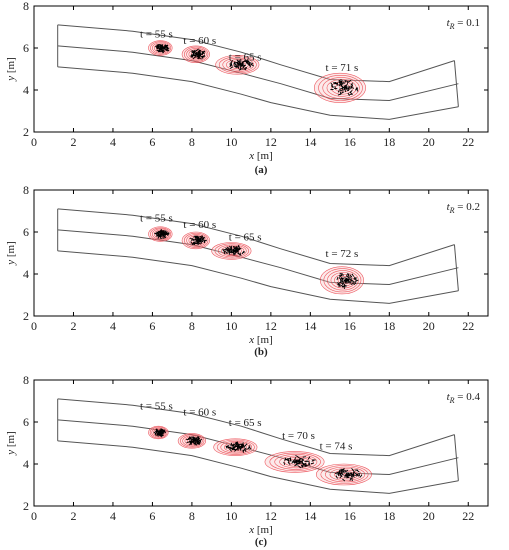  What do you see at coordinates (192, 142) in the screenshot?
I see `x-tick-label: 8` at bounding box center [192, 142].